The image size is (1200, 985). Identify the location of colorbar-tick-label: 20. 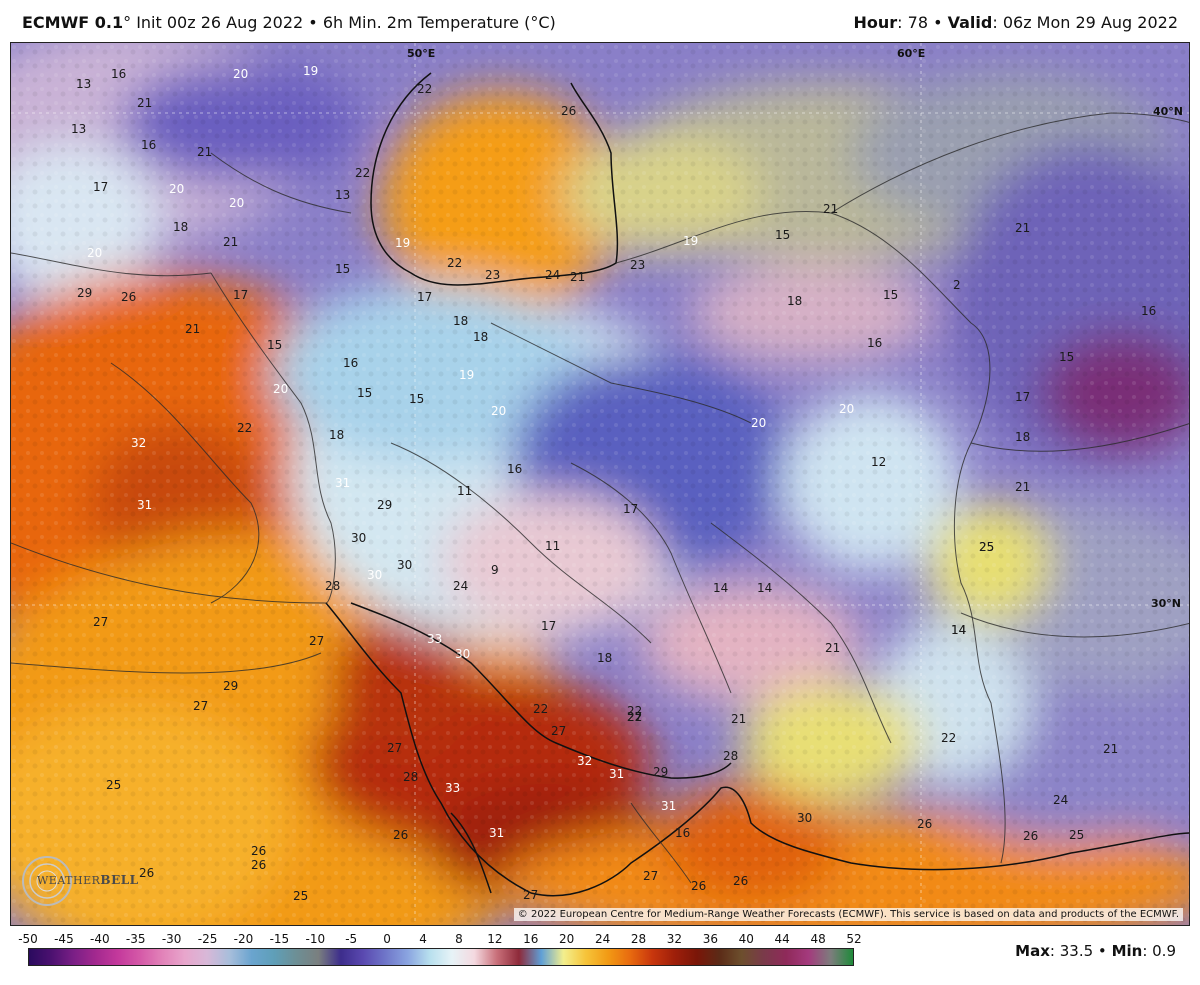
(567, 939).